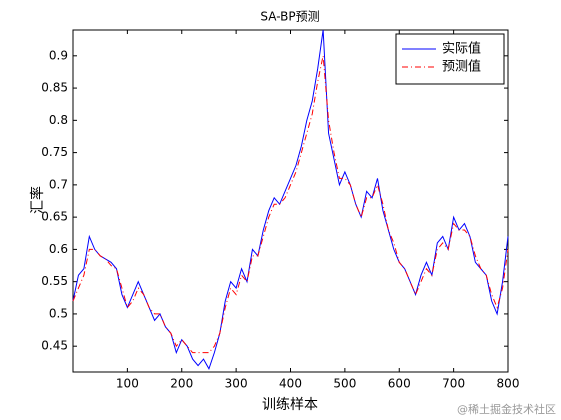 The height and width of the screenshot is (420, 561). I want to click on y-tick-label: 0.5, so click(58, 313).